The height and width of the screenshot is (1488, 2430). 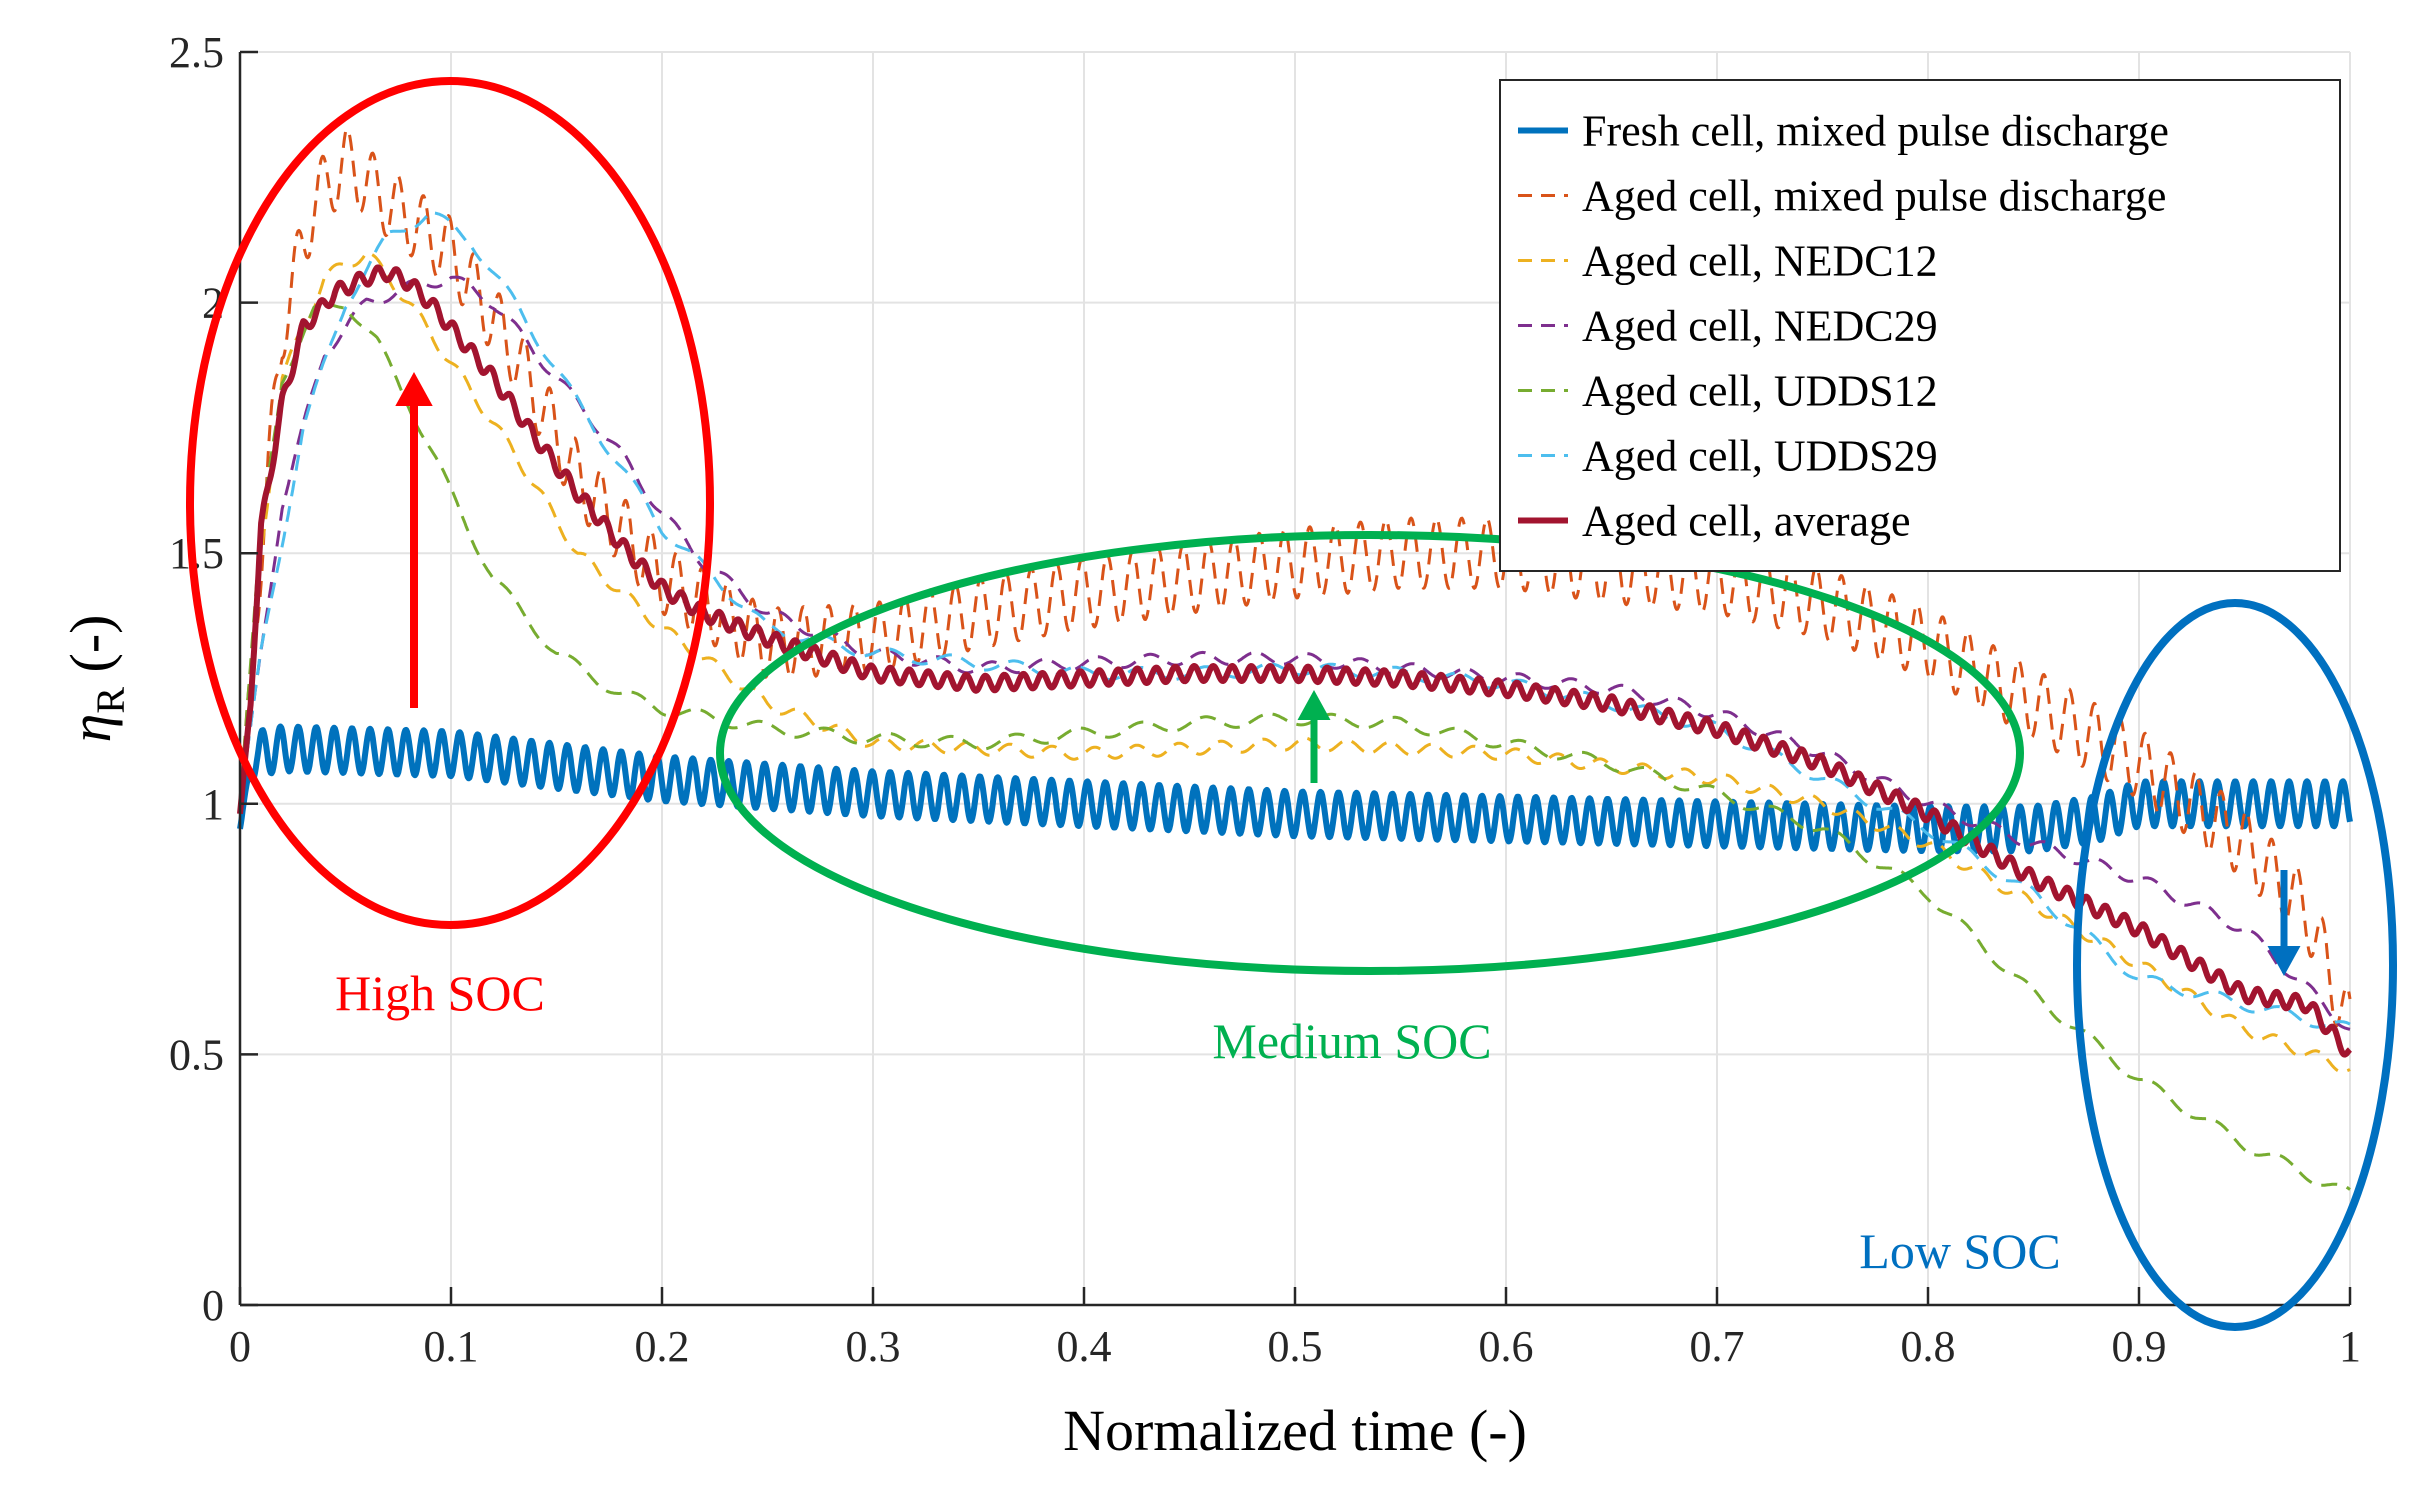 I want to click on low-soc-label: Low SOC, so click(x=1959, y=1251).